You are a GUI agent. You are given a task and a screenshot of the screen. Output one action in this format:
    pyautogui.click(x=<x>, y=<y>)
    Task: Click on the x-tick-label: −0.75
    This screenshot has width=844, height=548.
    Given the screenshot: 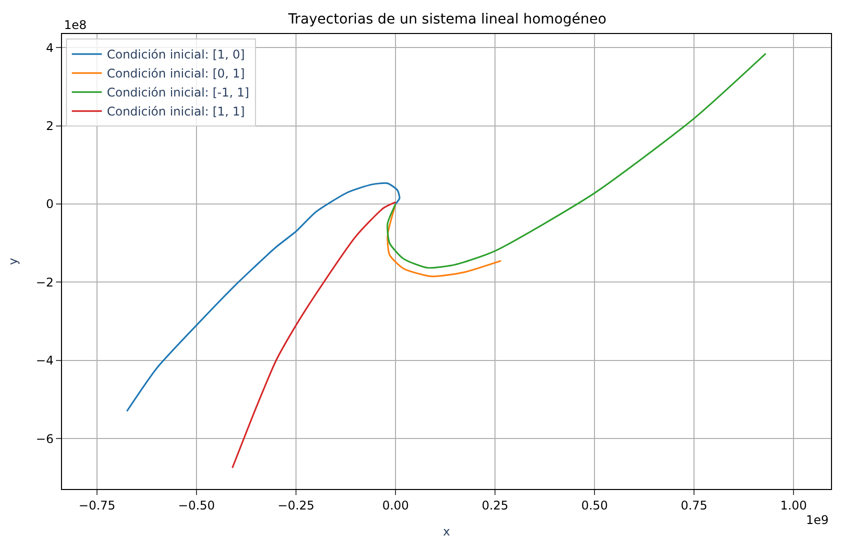 What is the action you would take?
    pyautogui.click(x=97, y=505)
    